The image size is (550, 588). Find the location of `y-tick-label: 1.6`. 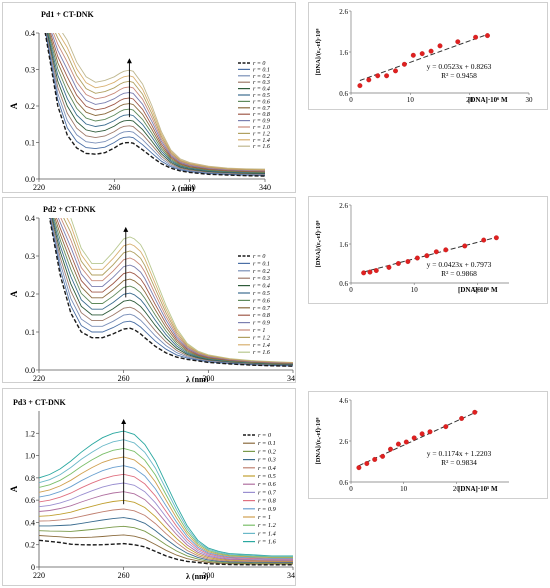

y-tick-label: 1.6 is located at coordinates (343, 245).